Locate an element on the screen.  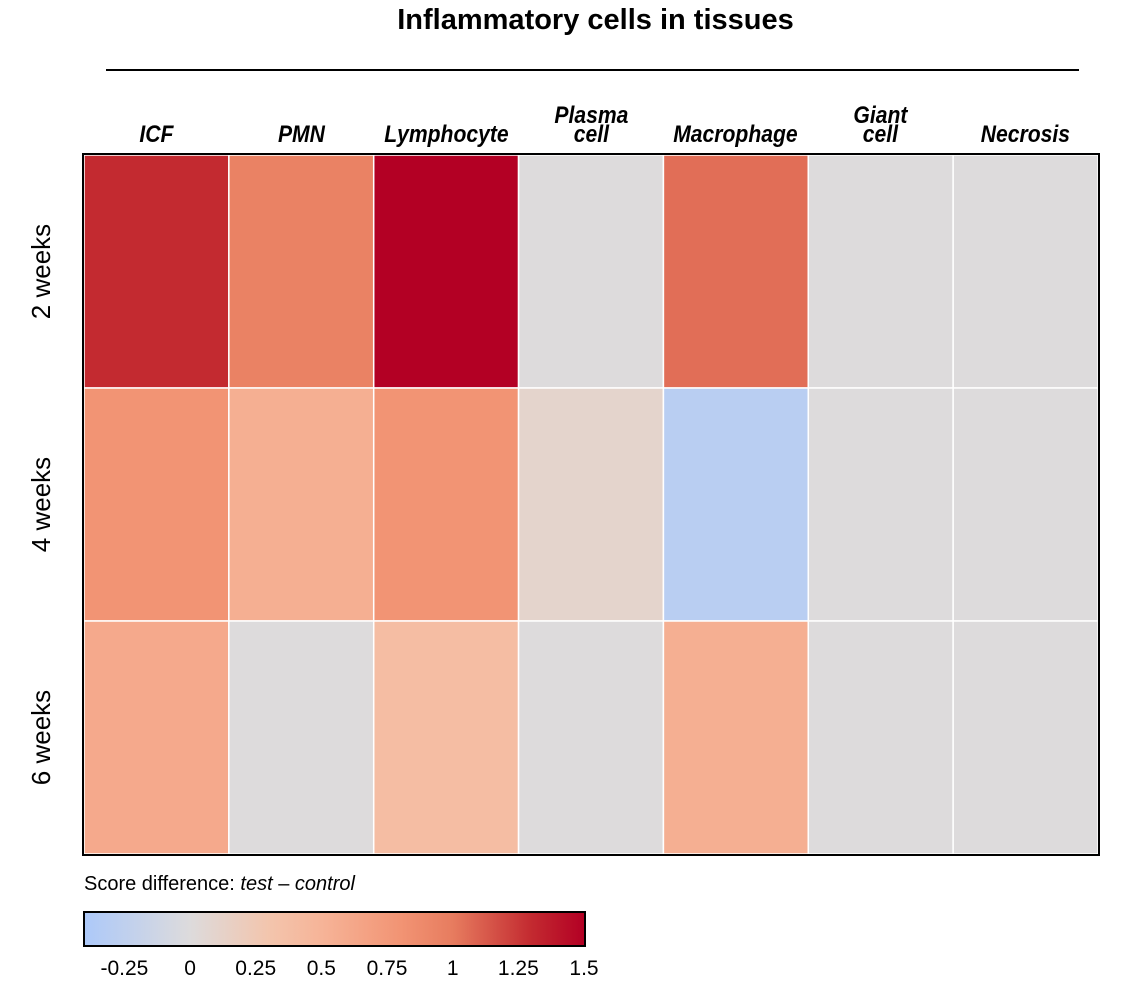
colorbar-tick-label: 0 is located at coordinates (190, 968).